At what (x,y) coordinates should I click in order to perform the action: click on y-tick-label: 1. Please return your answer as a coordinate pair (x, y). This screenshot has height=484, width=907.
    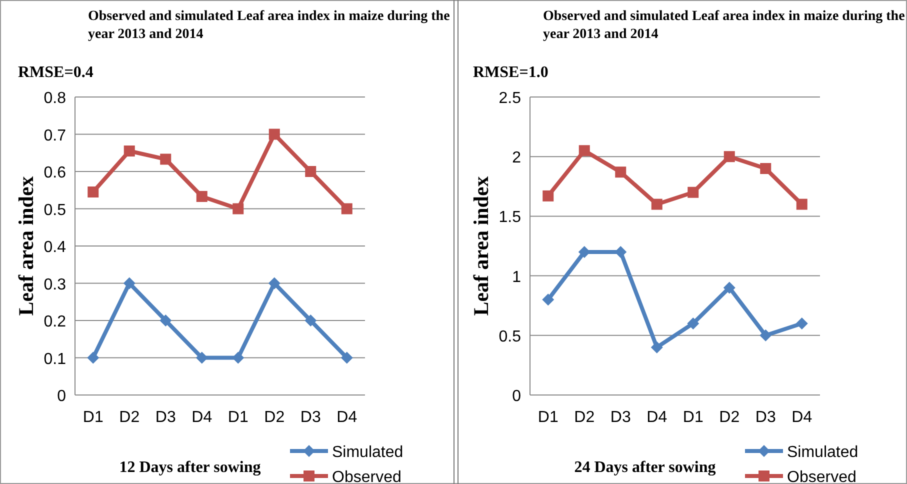
    Looking at the image, I should click on (517, 277).